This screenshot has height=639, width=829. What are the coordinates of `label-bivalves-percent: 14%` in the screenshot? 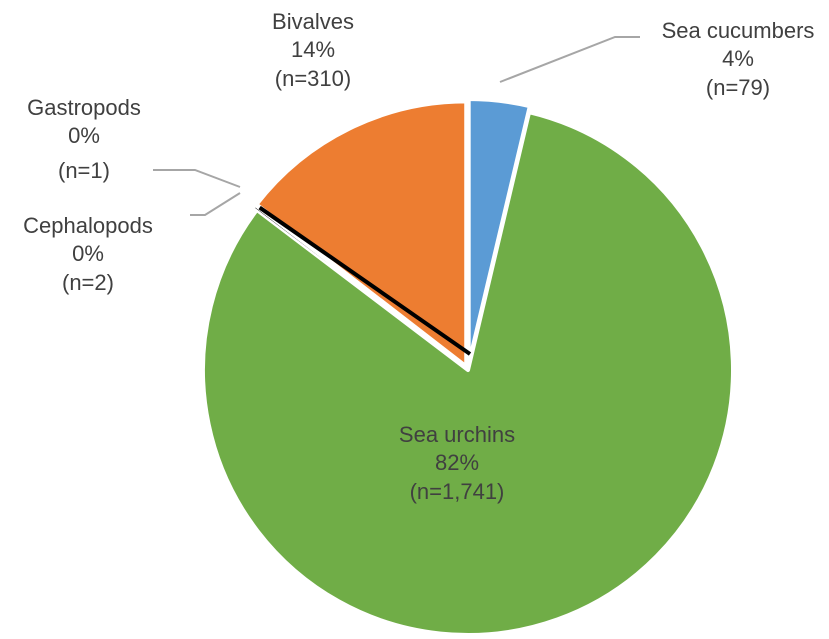 It's located at (313, 49).